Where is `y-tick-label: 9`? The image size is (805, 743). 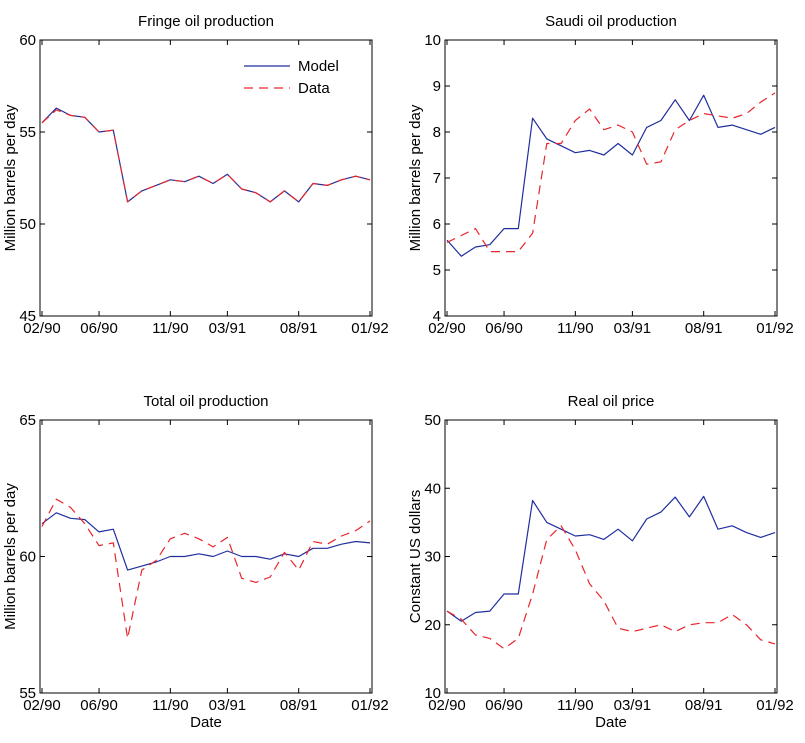
y-tick-label: 9 is located at coordinates (437, 86).